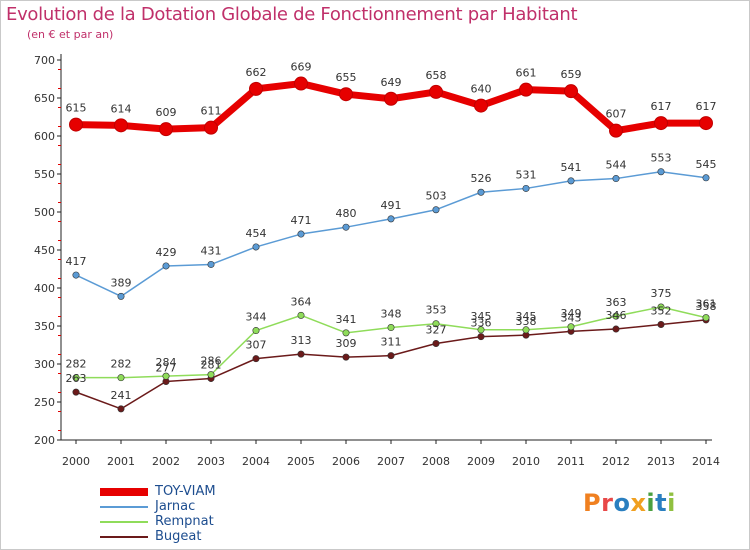 The width and height of the screenshot is (750, 550). I want to click on data-label: 286, so click(211, 361).